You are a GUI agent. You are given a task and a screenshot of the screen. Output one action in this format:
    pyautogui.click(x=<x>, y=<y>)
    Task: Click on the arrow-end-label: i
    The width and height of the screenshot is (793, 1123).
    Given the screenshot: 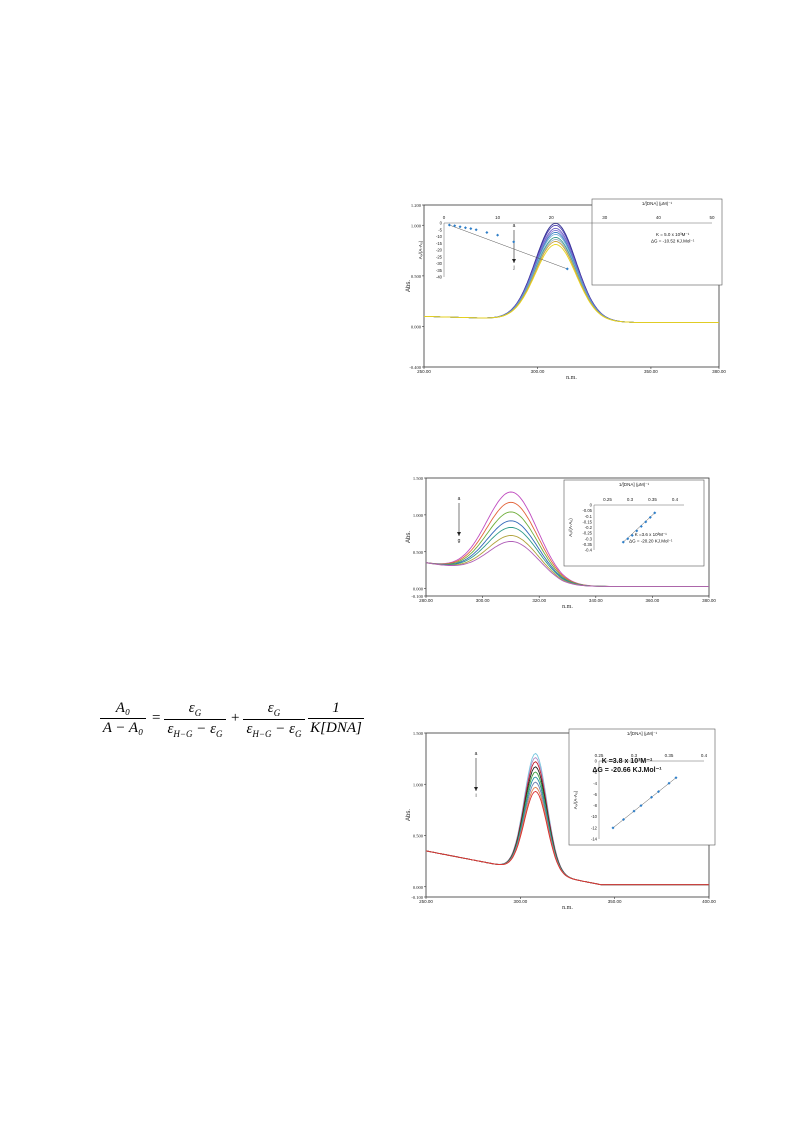 What is the action you would take?
    pyautogui.click(x=475, y=796)
    